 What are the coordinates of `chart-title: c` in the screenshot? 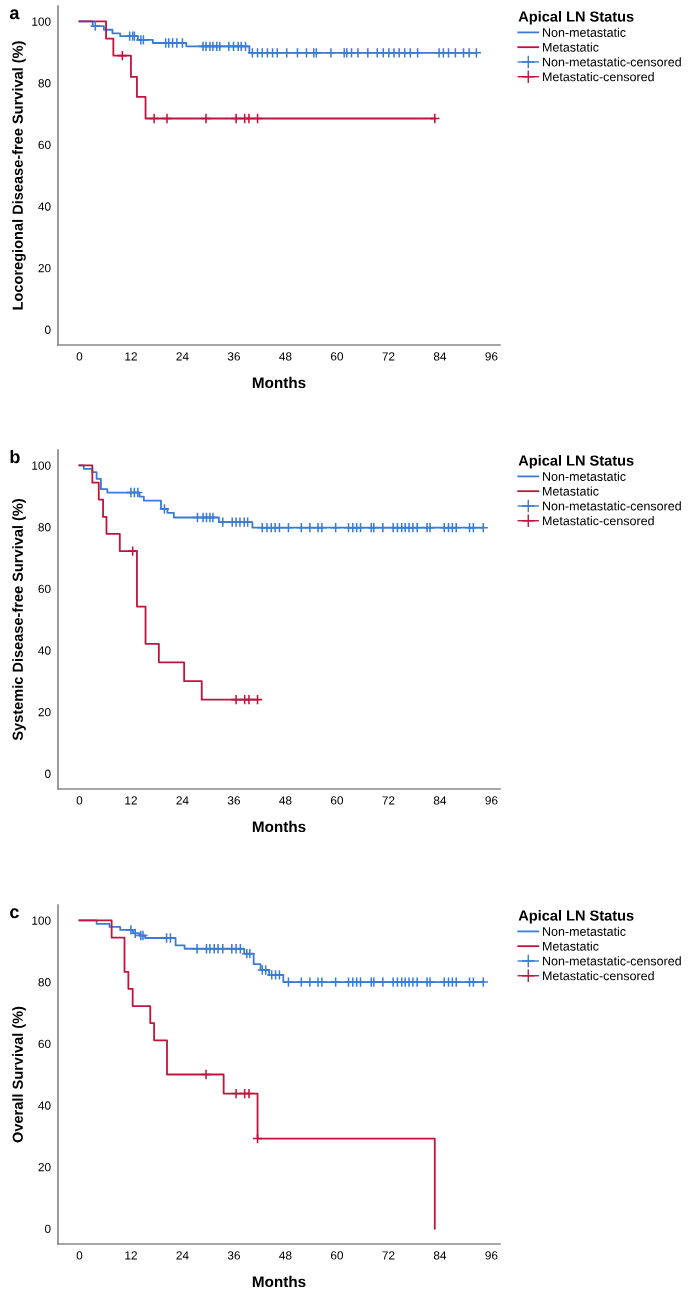 It's located at (14, 913).